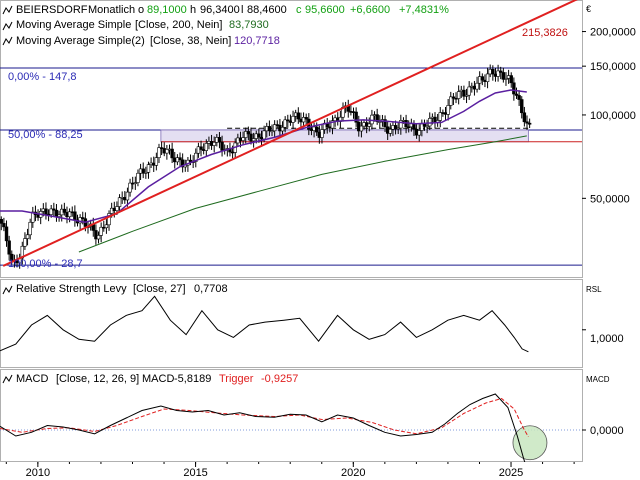  Describe the element at coordinates (613, 33) in the screenshot. I see `y-tick-label: 200,0000` at that location.